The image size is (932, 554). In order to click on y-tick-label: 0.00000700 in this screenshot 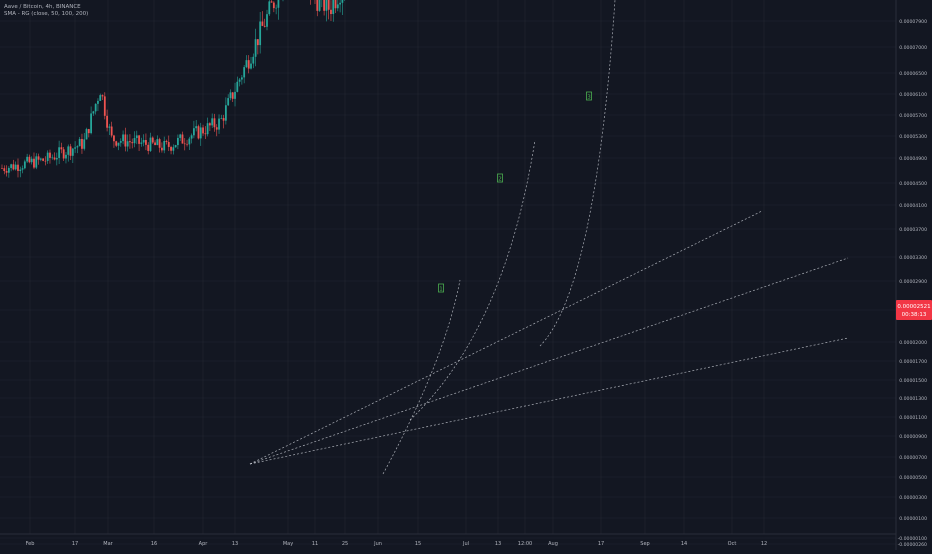, I will do `click(913, 458)`.